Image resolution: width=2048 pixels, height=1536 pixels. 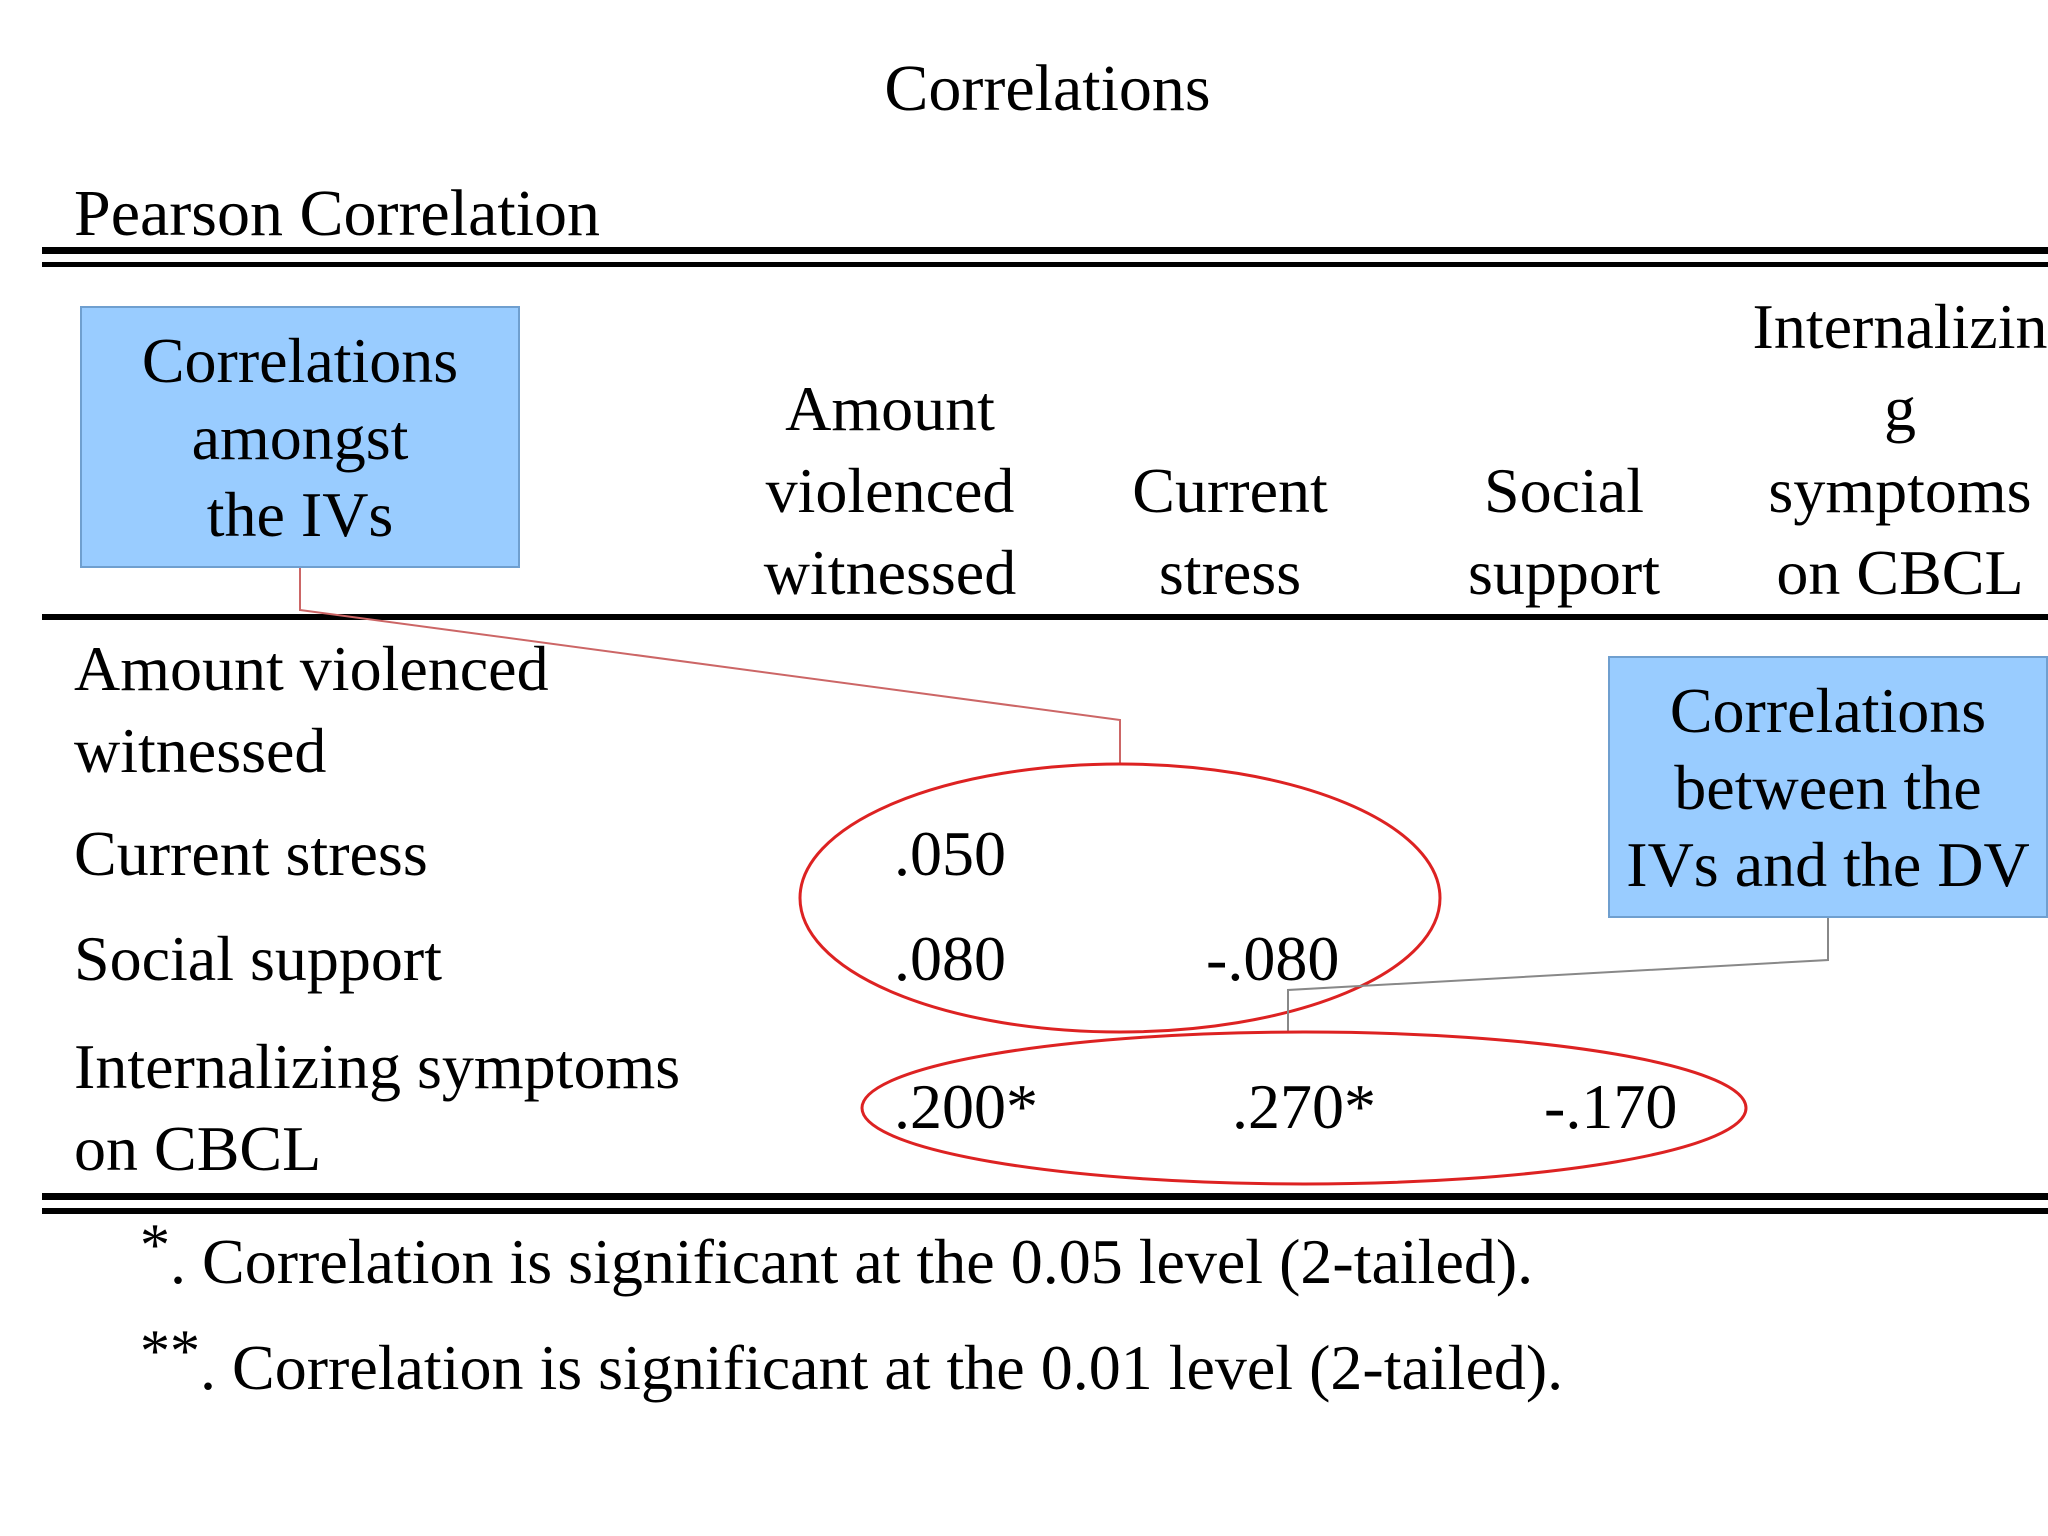 I want to click on row-label-amount-violence: Amount violenced witnessed, so click(x=311, y=709).